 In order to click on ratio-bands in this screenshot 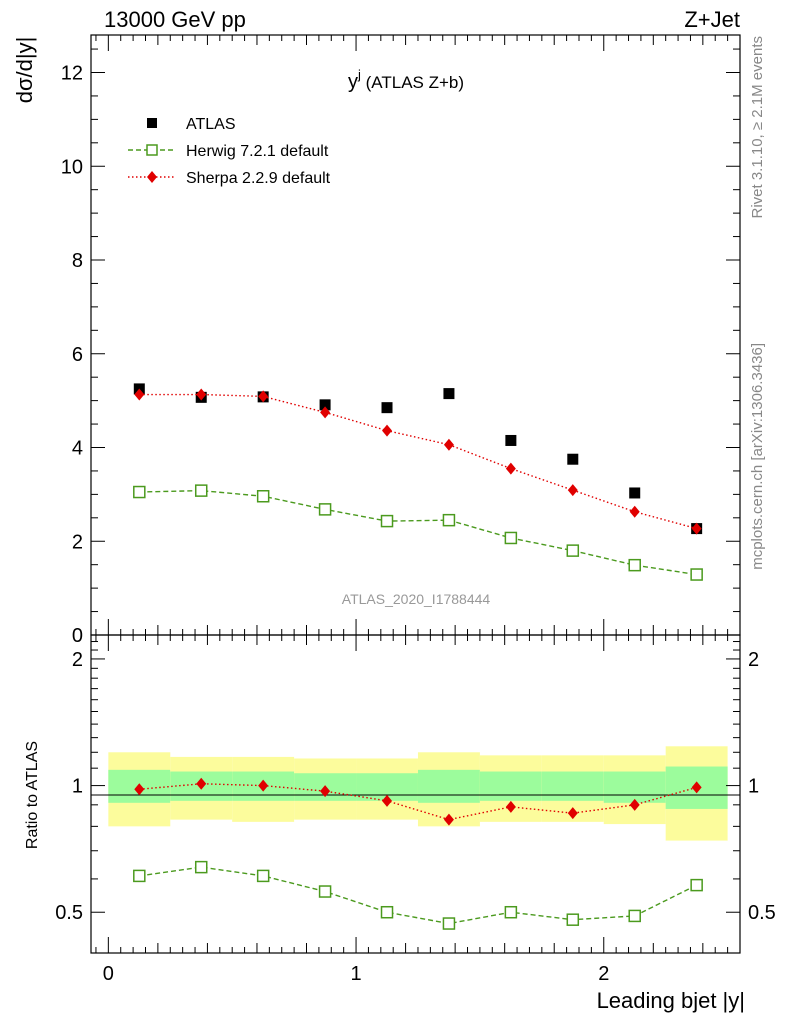, I will do `click(418, 793)`.